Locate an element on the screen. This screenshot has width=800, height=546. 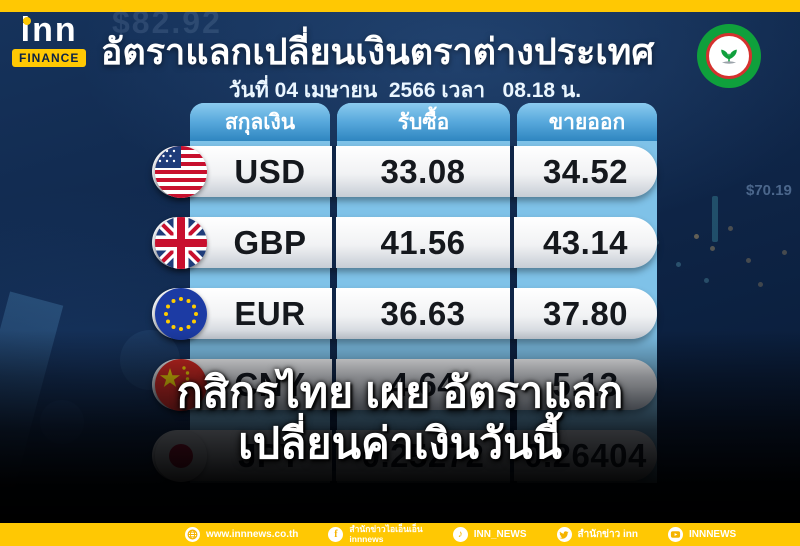
gbp-flag-icon is located at coordinates (181, 242).